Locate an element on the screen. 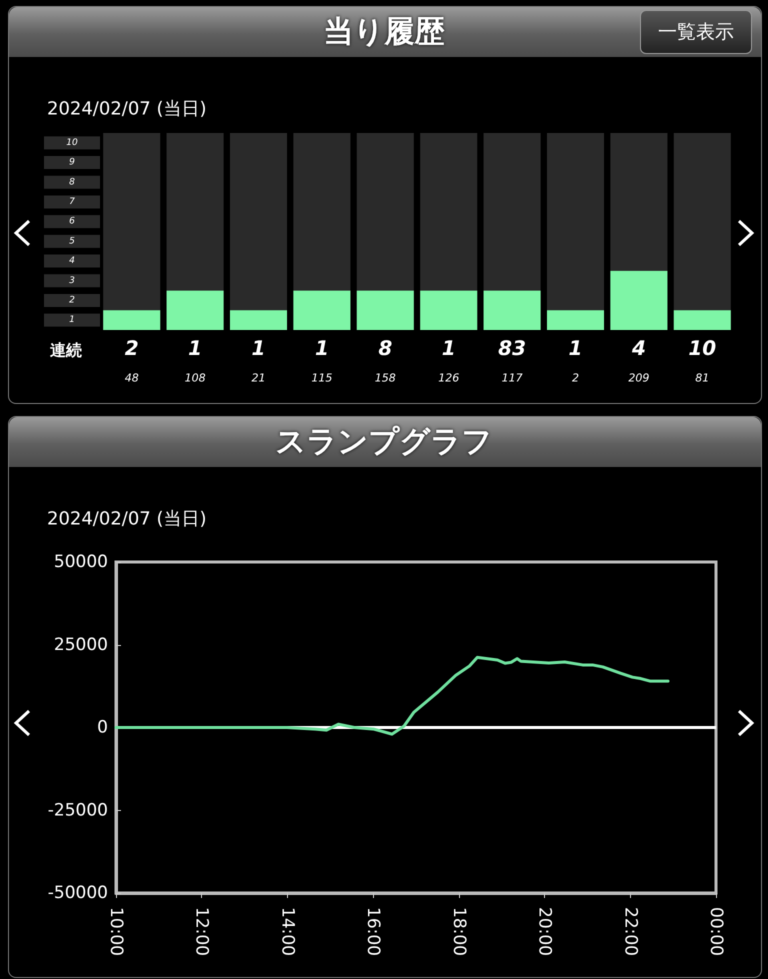  x-tick-label: 10:00 is located at coordinates (116, 931).